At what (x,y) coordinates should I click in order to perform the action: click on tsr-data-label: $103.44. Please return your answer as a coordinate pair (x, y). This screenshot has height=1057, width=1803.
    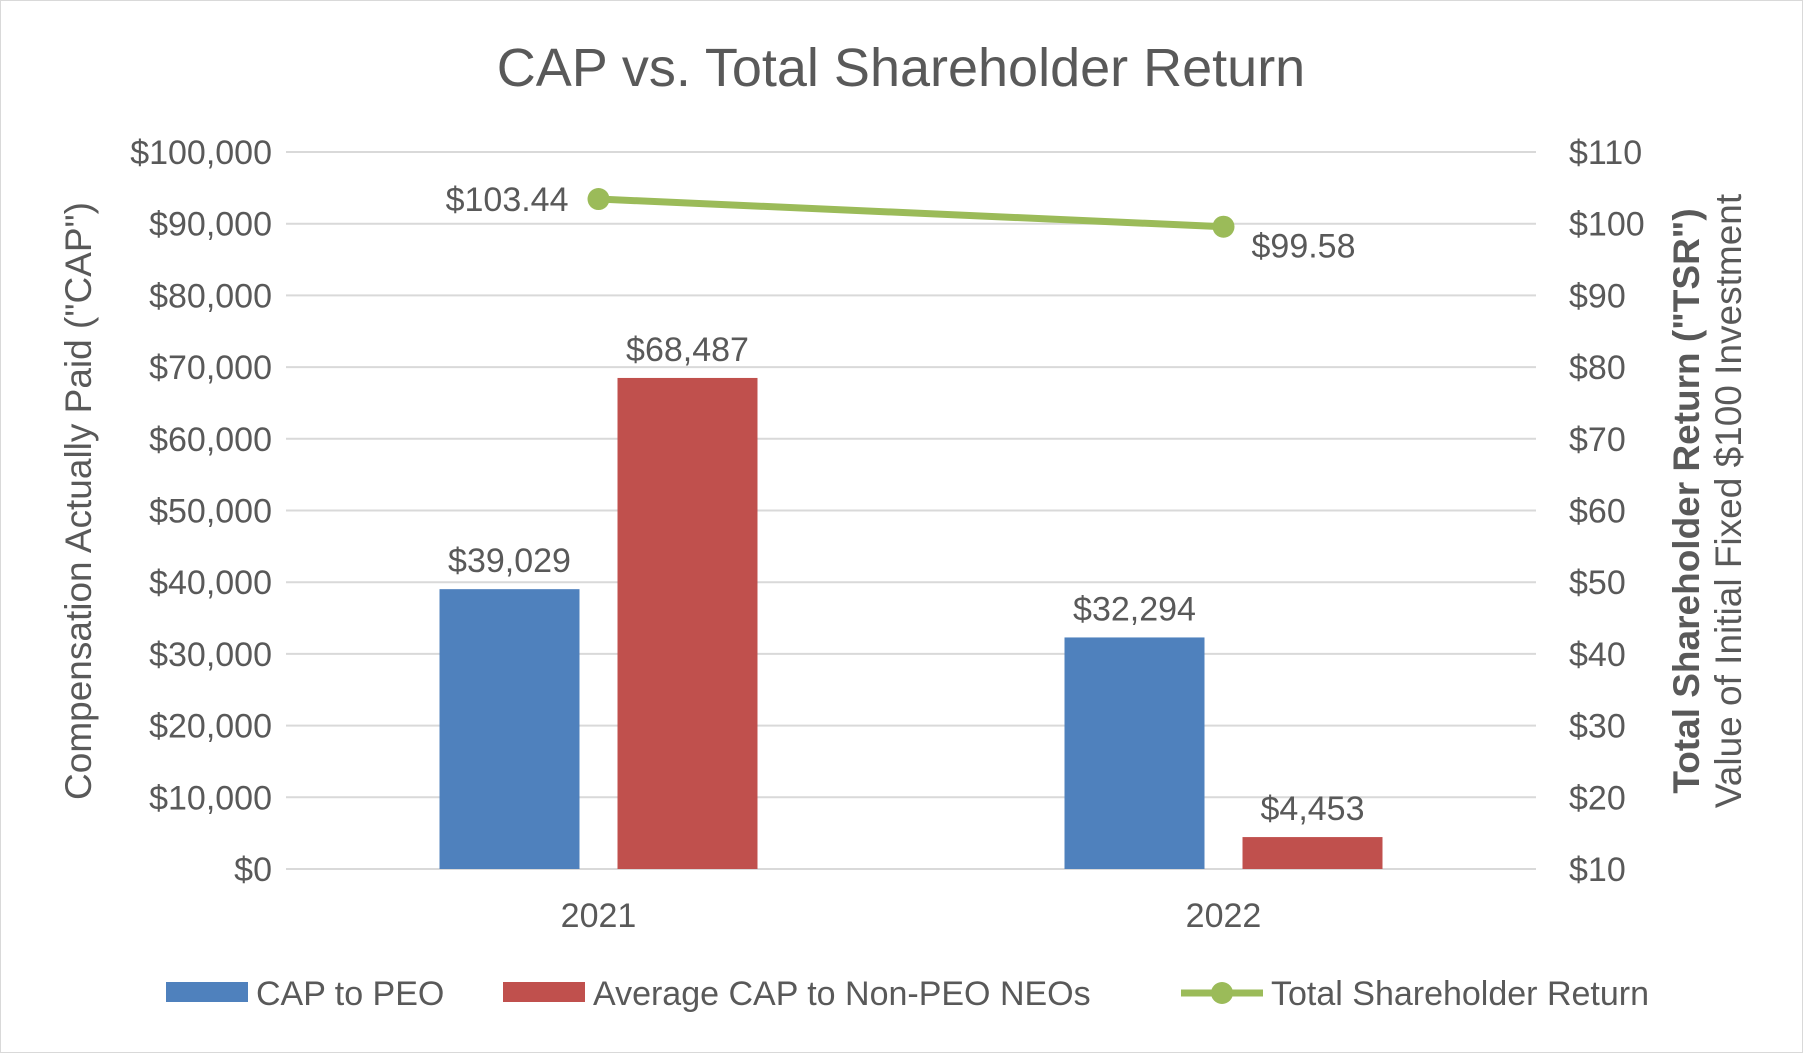
    Looking at the image, I should click on (507, 200).